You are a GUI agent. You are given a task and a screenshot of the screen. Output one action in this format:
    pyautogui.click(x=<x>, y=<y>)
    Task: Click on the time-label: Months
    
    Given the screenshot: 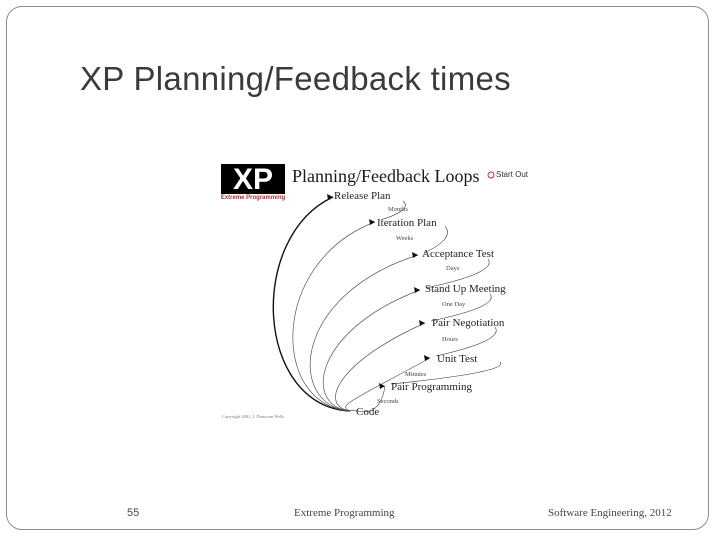 What is the action you would take?
    pyautogui.click(x=398, y=209)
    